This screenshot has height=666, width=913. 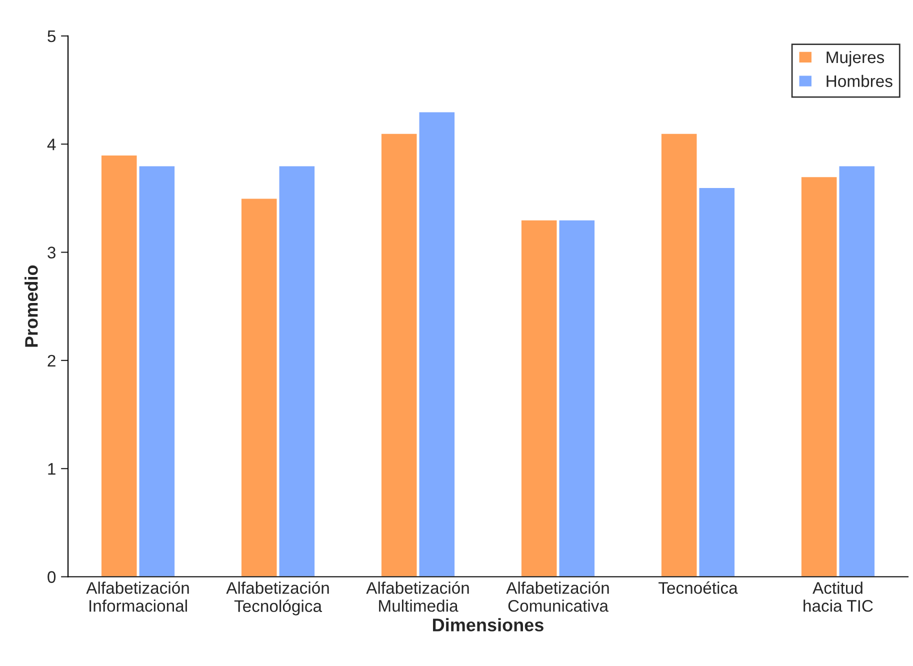 What do you see at coordinates (698, 587) in the screenshot?
I see `x-tick-label: Tecnoética` at bounding box center [698, 587].